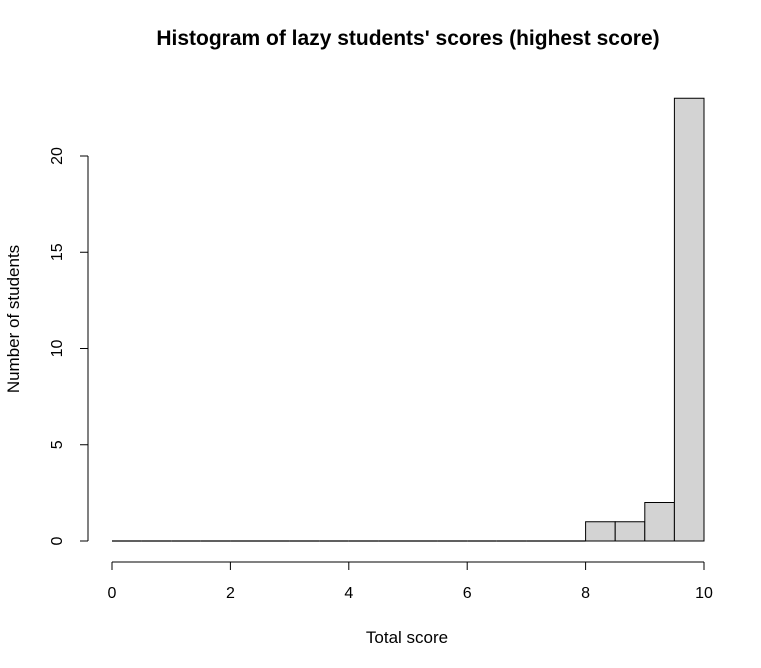 The image size is (761, 668). Describe the element at coordinates (112, 593) in the screenshot. I see `x-tick-label: 0` at that location.